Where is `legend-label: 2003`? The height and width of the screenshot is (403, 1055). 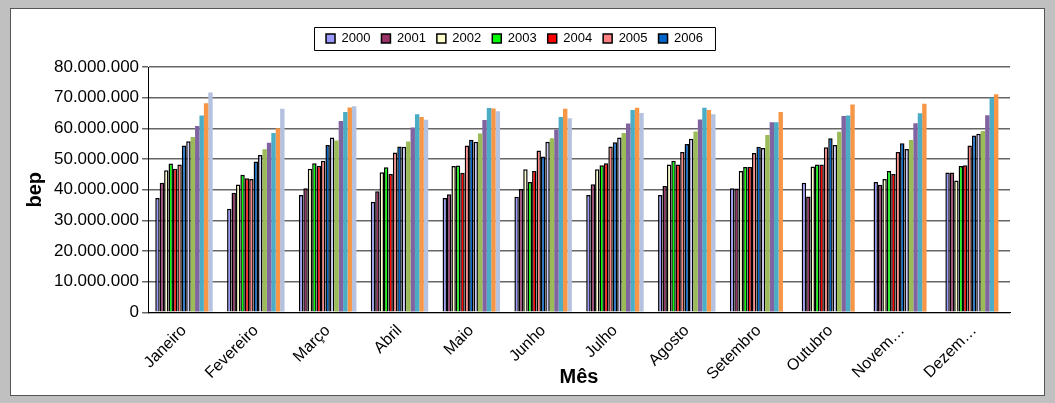
legend-label: 2003 is located at coordinates (522, 38).